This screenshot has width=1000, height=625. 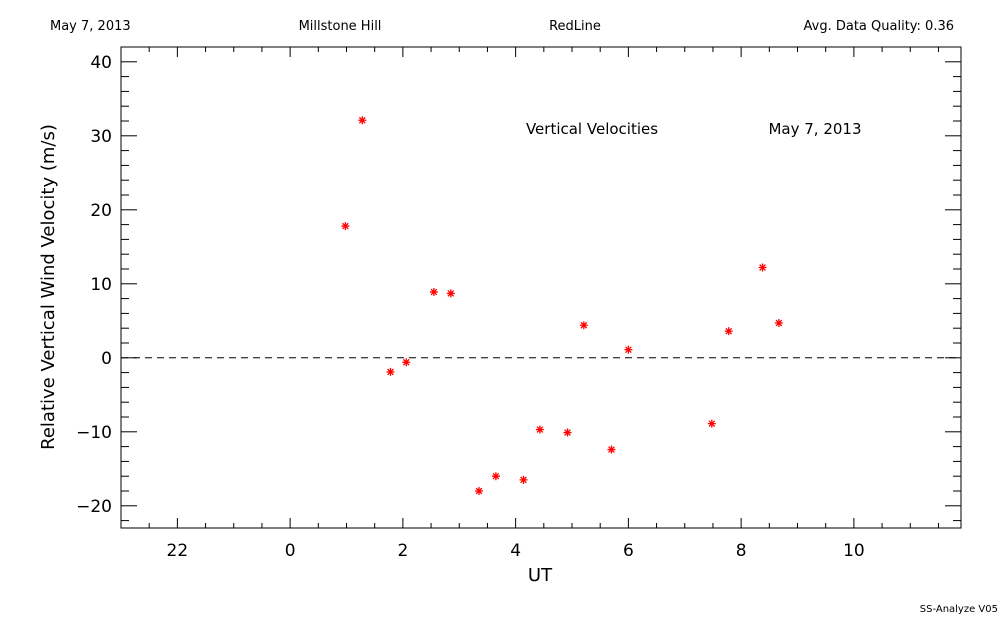 I want to click on x-axis-title: UT, so click(x=540, y=575).